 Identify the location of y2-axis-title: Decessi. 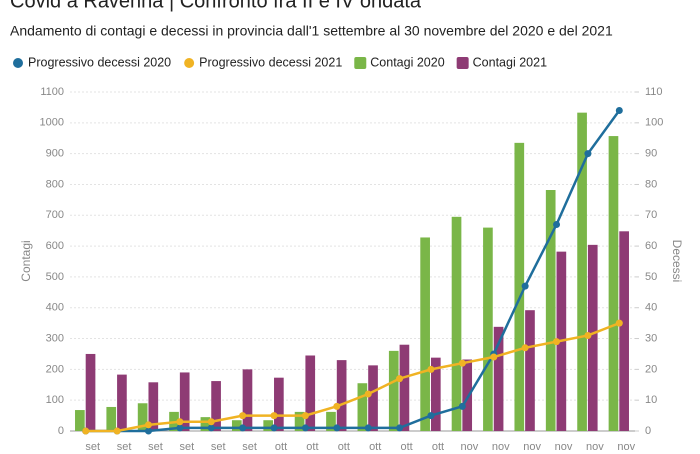
(677, 261).